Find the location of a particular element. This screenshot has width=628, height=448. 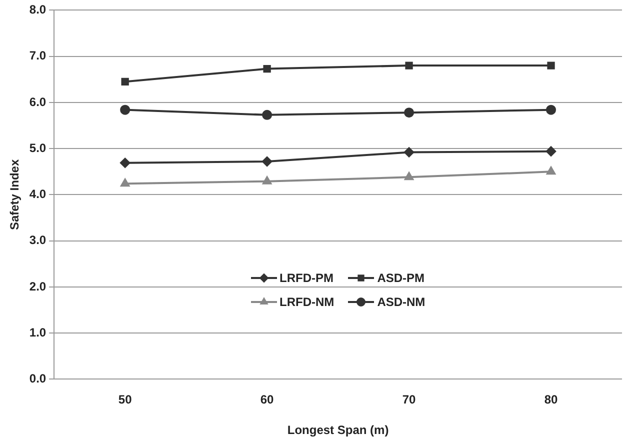

x-tick-label: 60 is located at coordinates (267, 399).